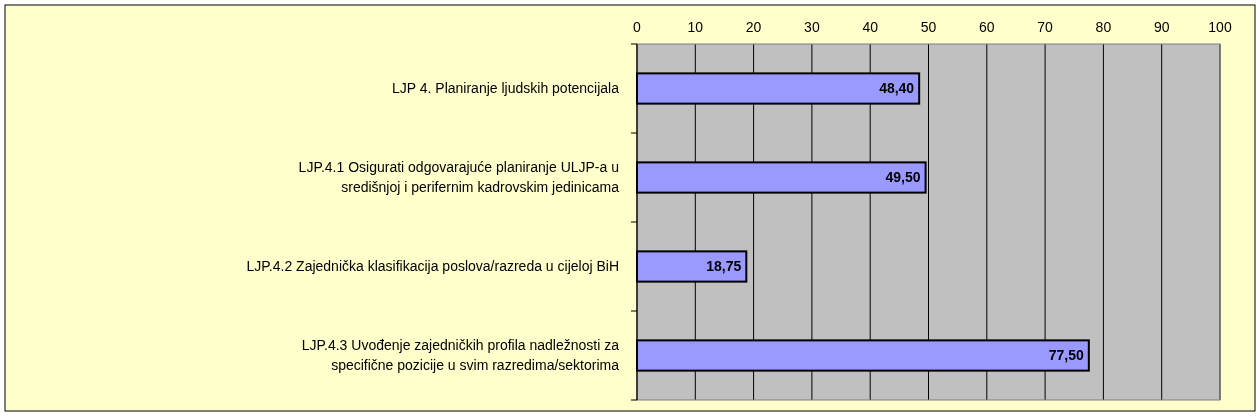  Describe the element at coordinates (724, 266) in the screenshot. I see `data-label: 18,75` at that location.